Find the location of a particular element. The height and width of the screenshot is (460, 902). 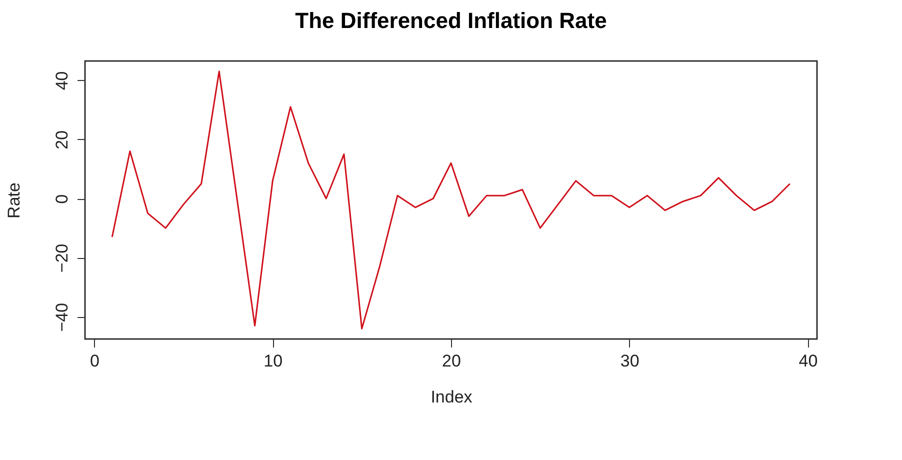

y-tick-label: 40 is located at coordinates (62, 80).